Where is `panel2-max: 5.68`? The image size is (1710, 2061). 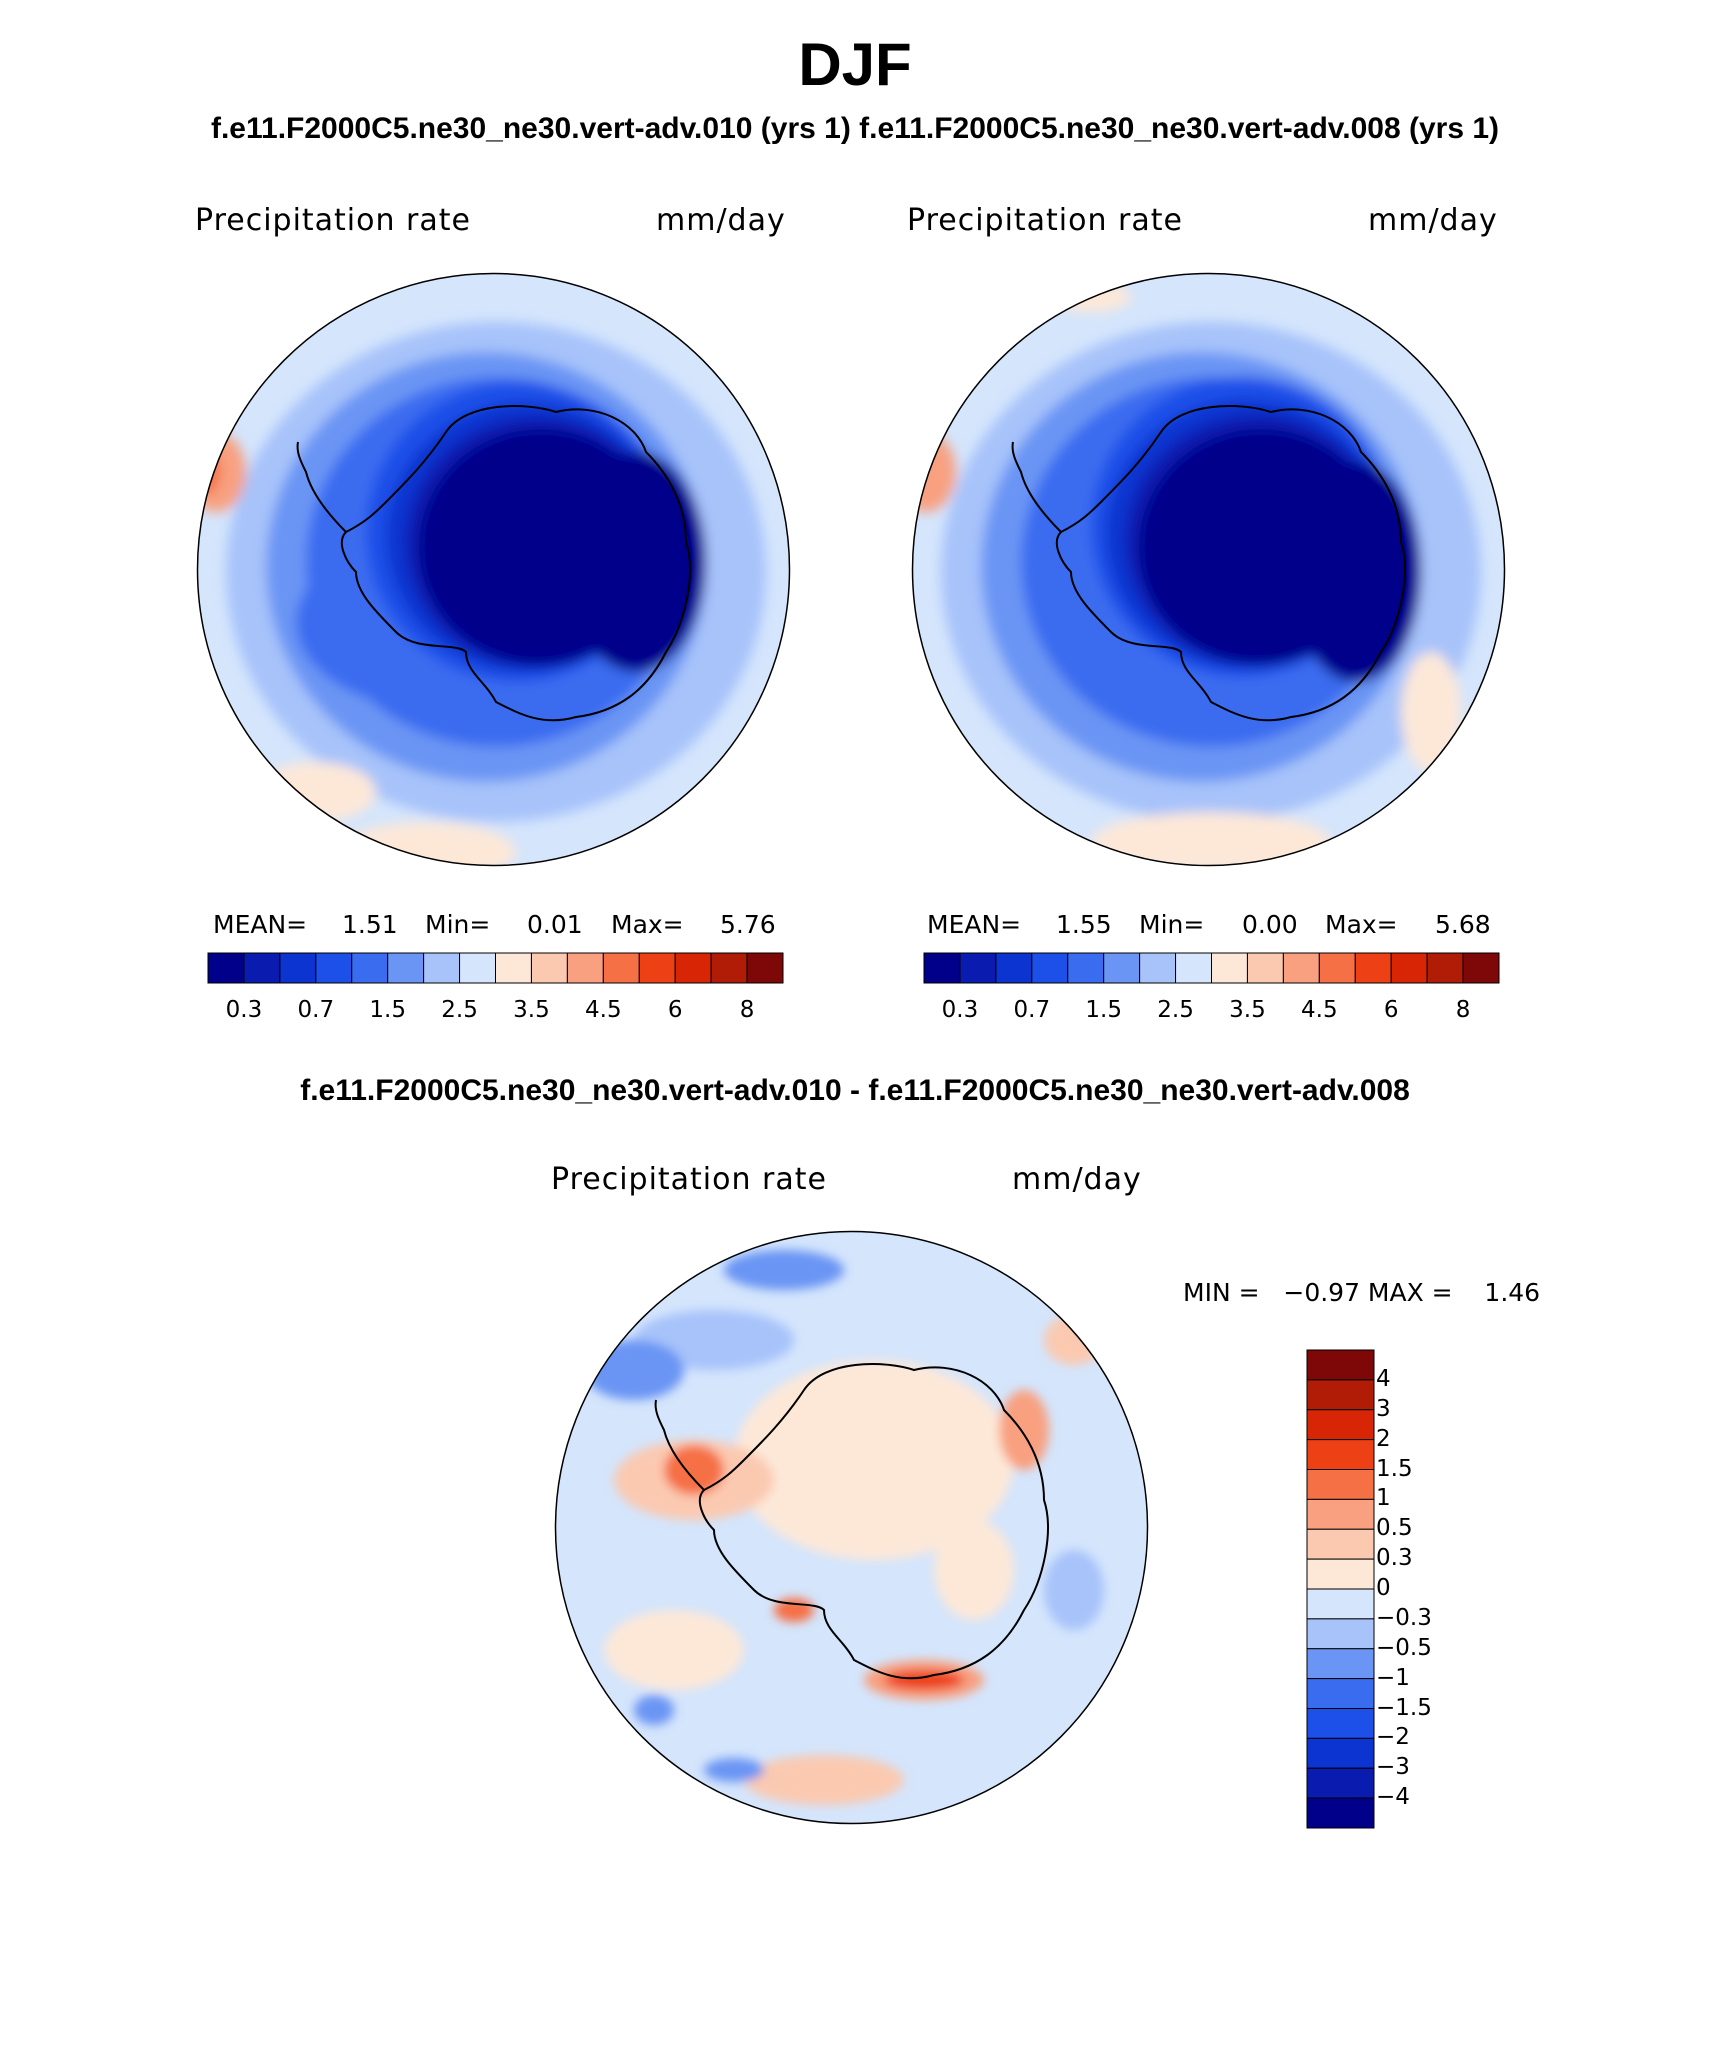
panel2-max: 5.68 is located at coordinates (1463, 924).